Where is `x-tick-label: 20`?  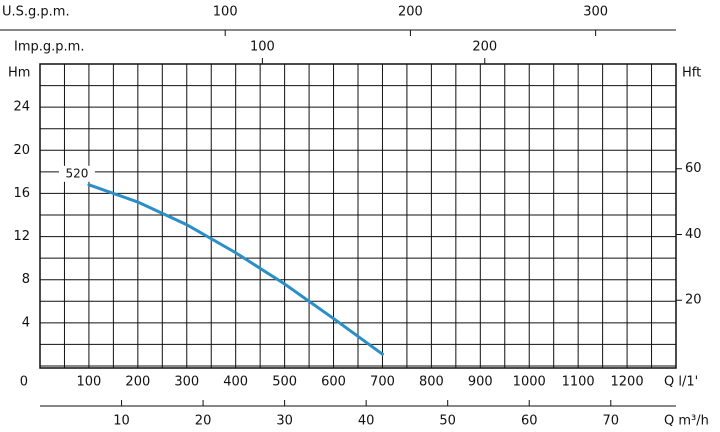 x-tick-label: 20 is located at coordinates (203, 421).